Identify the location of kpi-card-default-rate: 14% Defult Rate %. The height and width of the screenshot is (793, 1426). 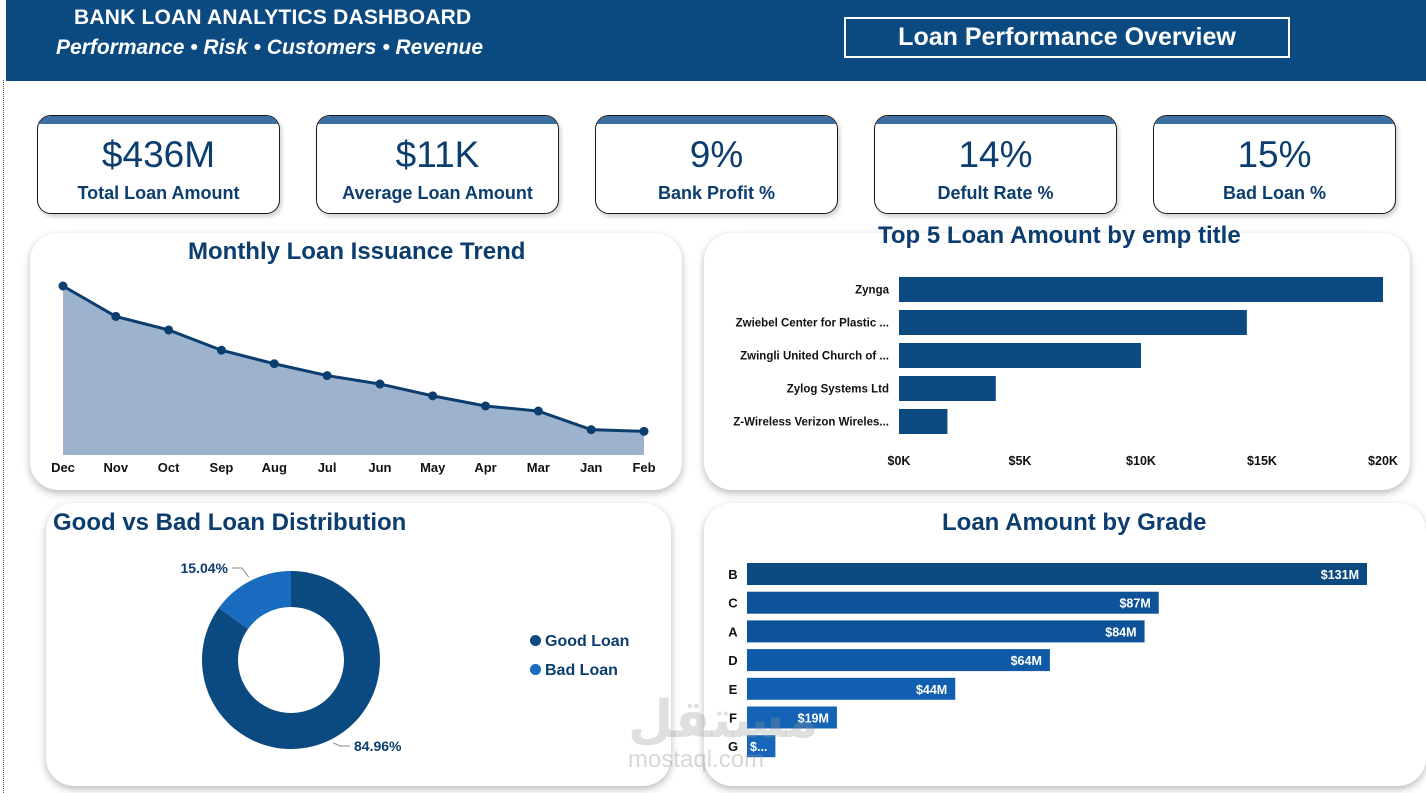
(995, 164).